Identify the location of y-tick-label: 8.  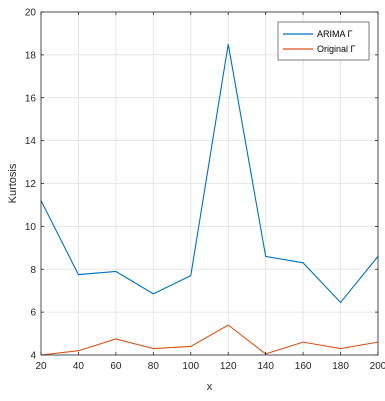
(33, 270).